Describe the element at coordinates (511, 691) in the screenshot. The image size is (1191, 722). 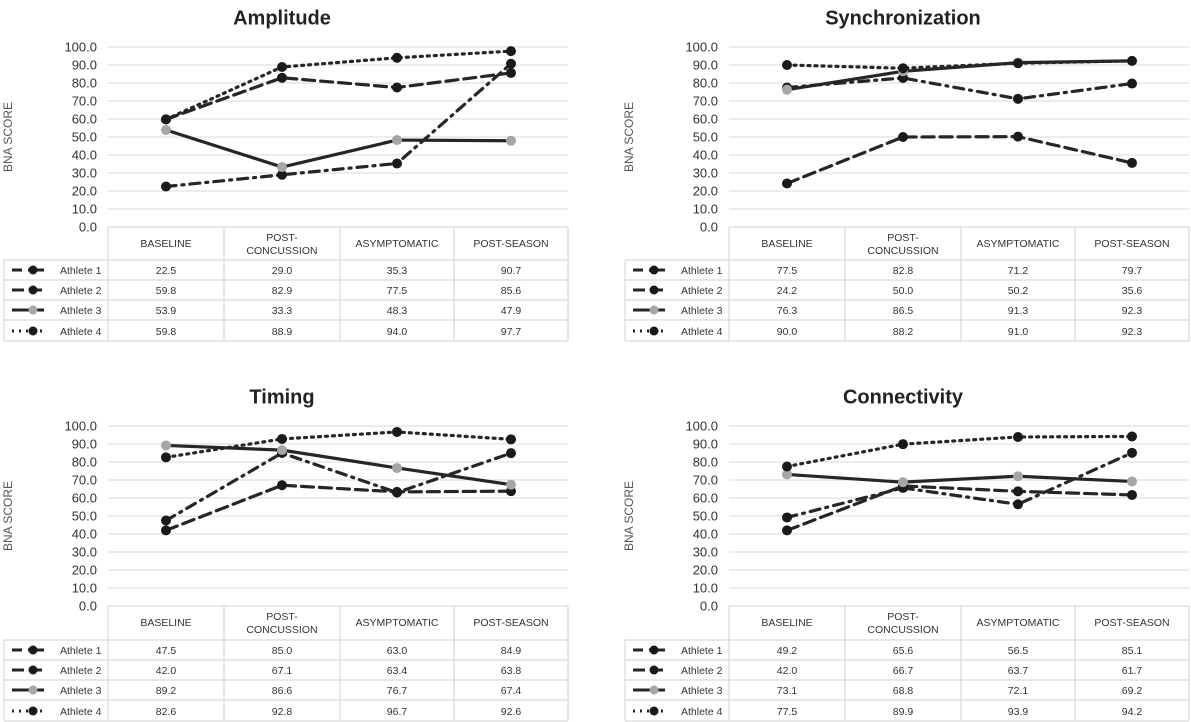
I see `table-cell-value: 67.4` at that location.